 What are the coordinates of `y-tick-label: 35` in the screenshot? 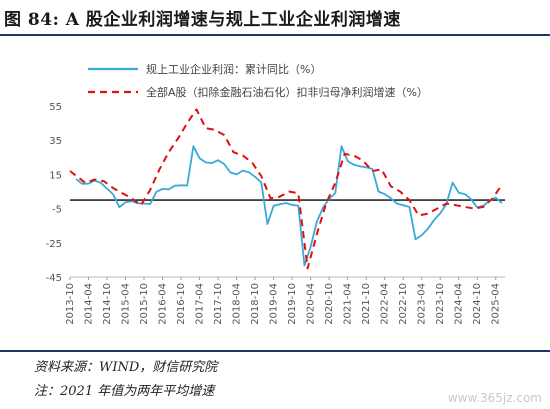 It's located at (55, 141).